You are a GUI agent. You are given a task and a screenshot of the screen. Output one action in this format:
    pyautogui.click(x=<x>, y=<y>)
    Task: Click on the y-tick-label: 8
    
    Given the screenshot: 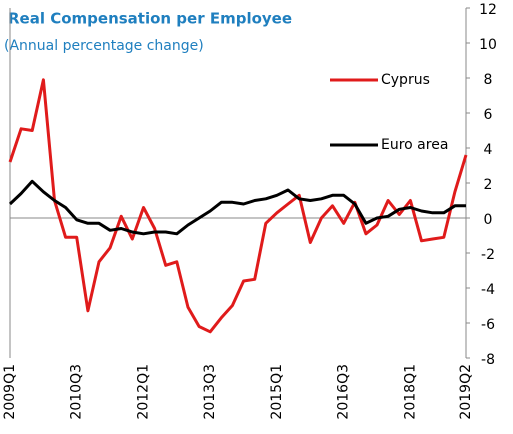 What is the action you would take?
    pyautogui.click(x=488, y=80)
    